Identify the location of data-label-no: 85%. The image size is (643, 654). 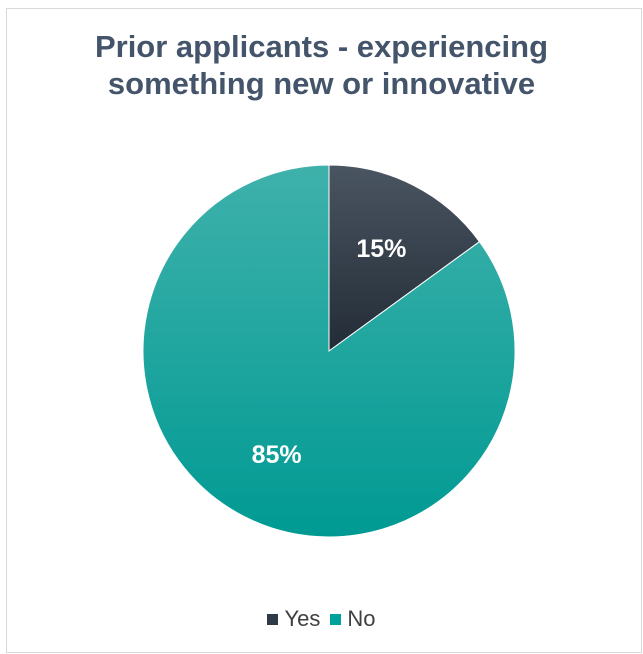
(277, 455).